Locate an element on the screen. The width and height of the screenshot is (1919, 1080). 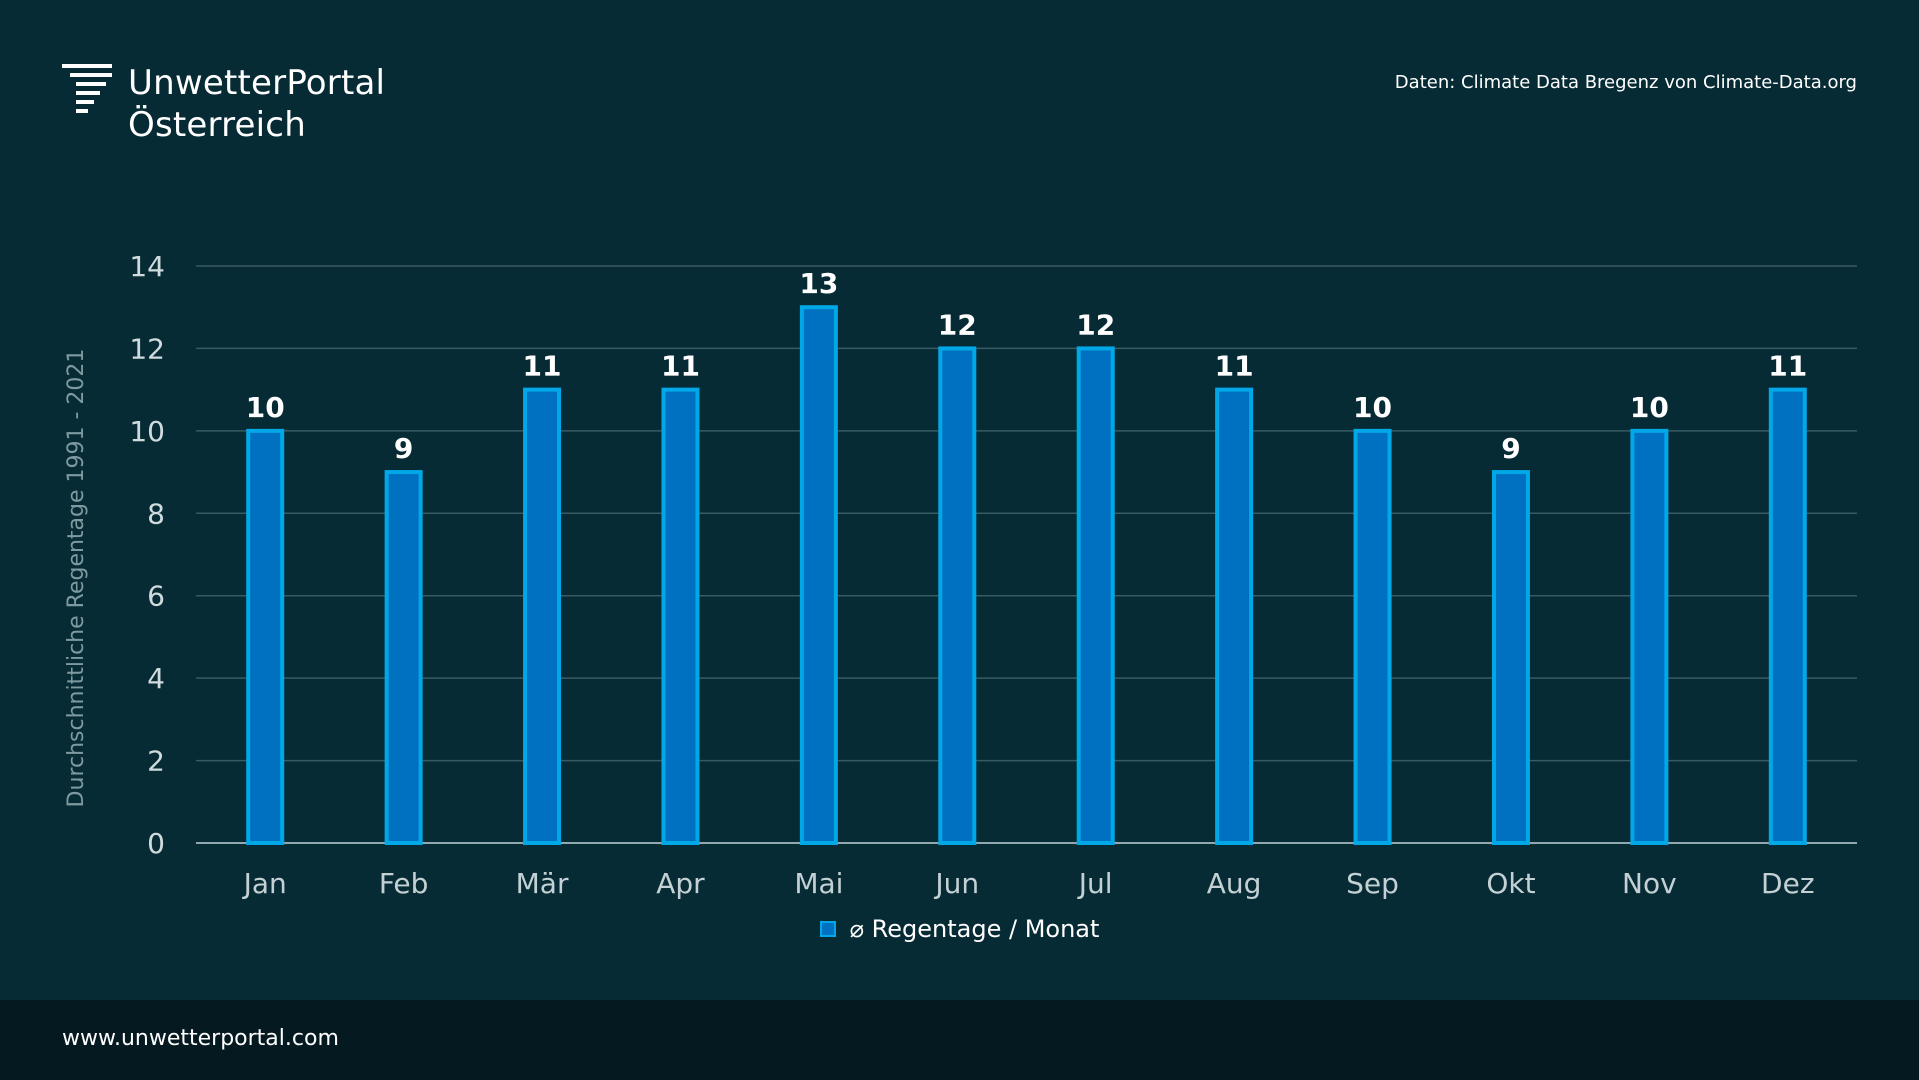
footer: www.unwetterportal.com is located at coordinates (959, 1040).